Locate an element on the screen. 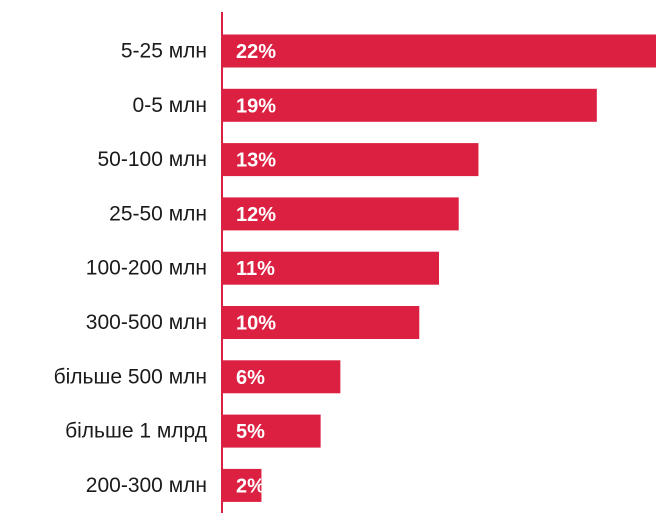  category-label: 0-5 млн is located at coordinates (170, 105).